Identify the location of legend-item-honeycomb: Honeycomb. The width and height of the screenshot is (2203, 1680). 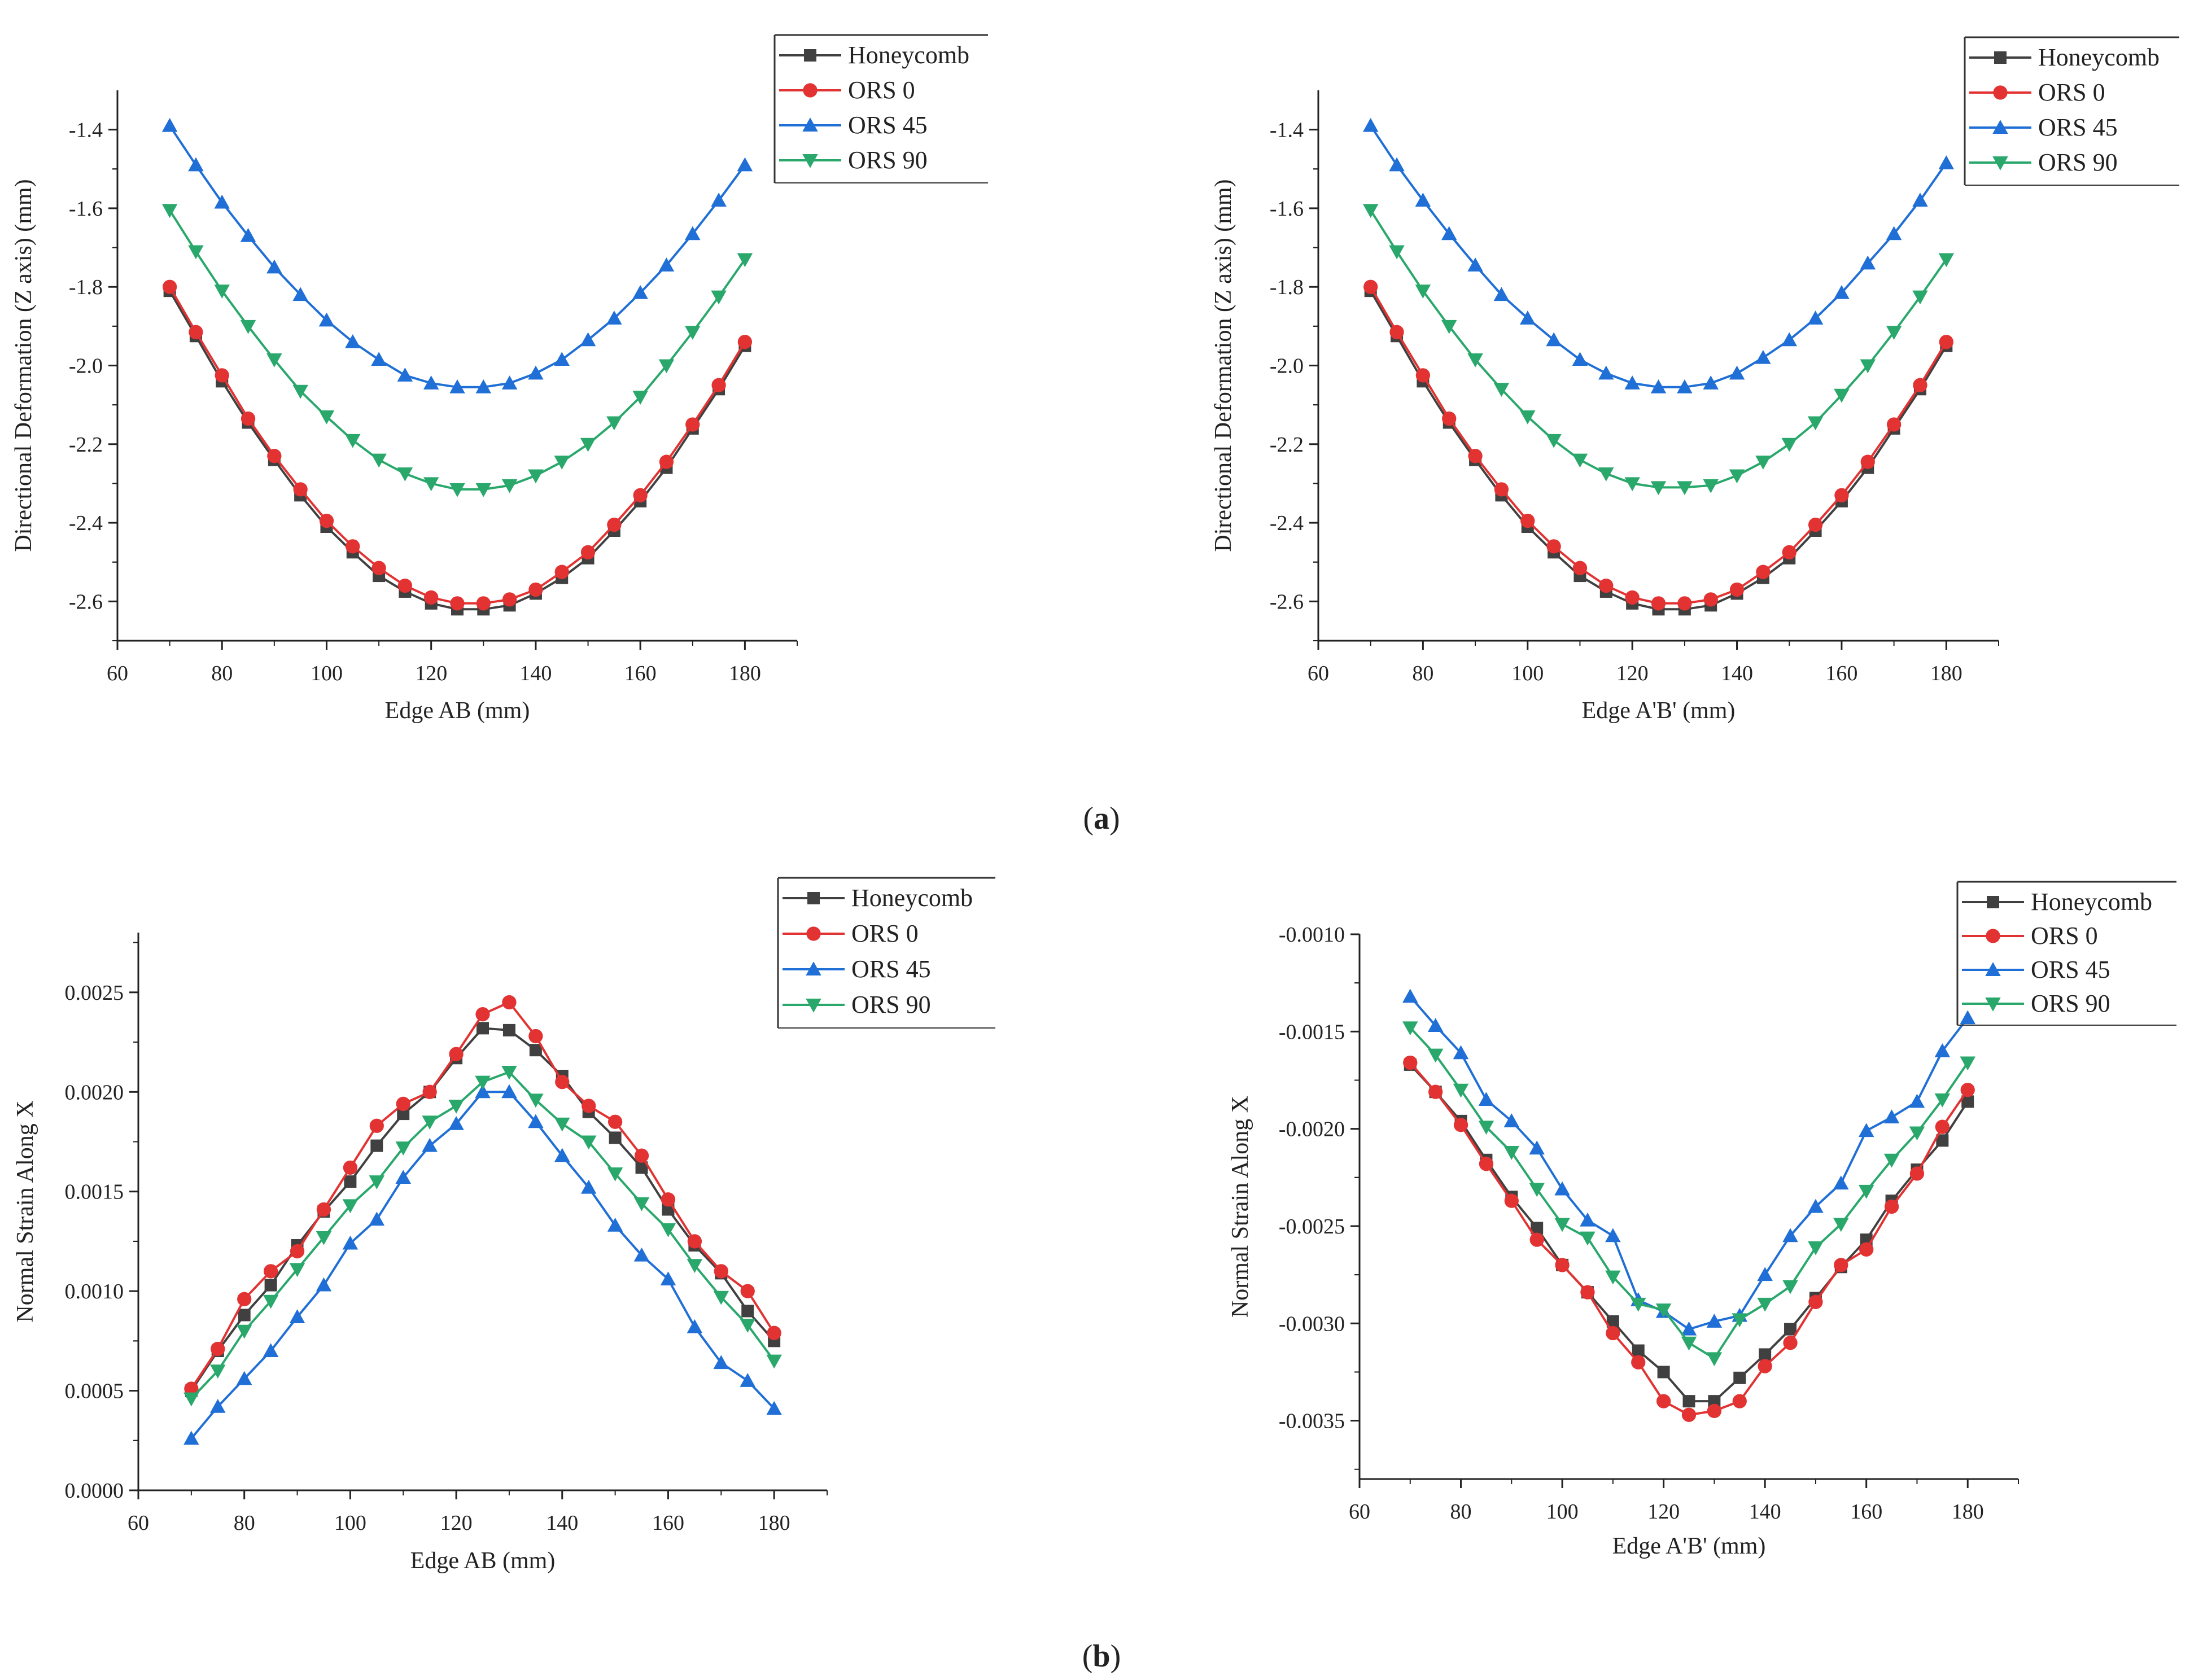
(2057, 902).